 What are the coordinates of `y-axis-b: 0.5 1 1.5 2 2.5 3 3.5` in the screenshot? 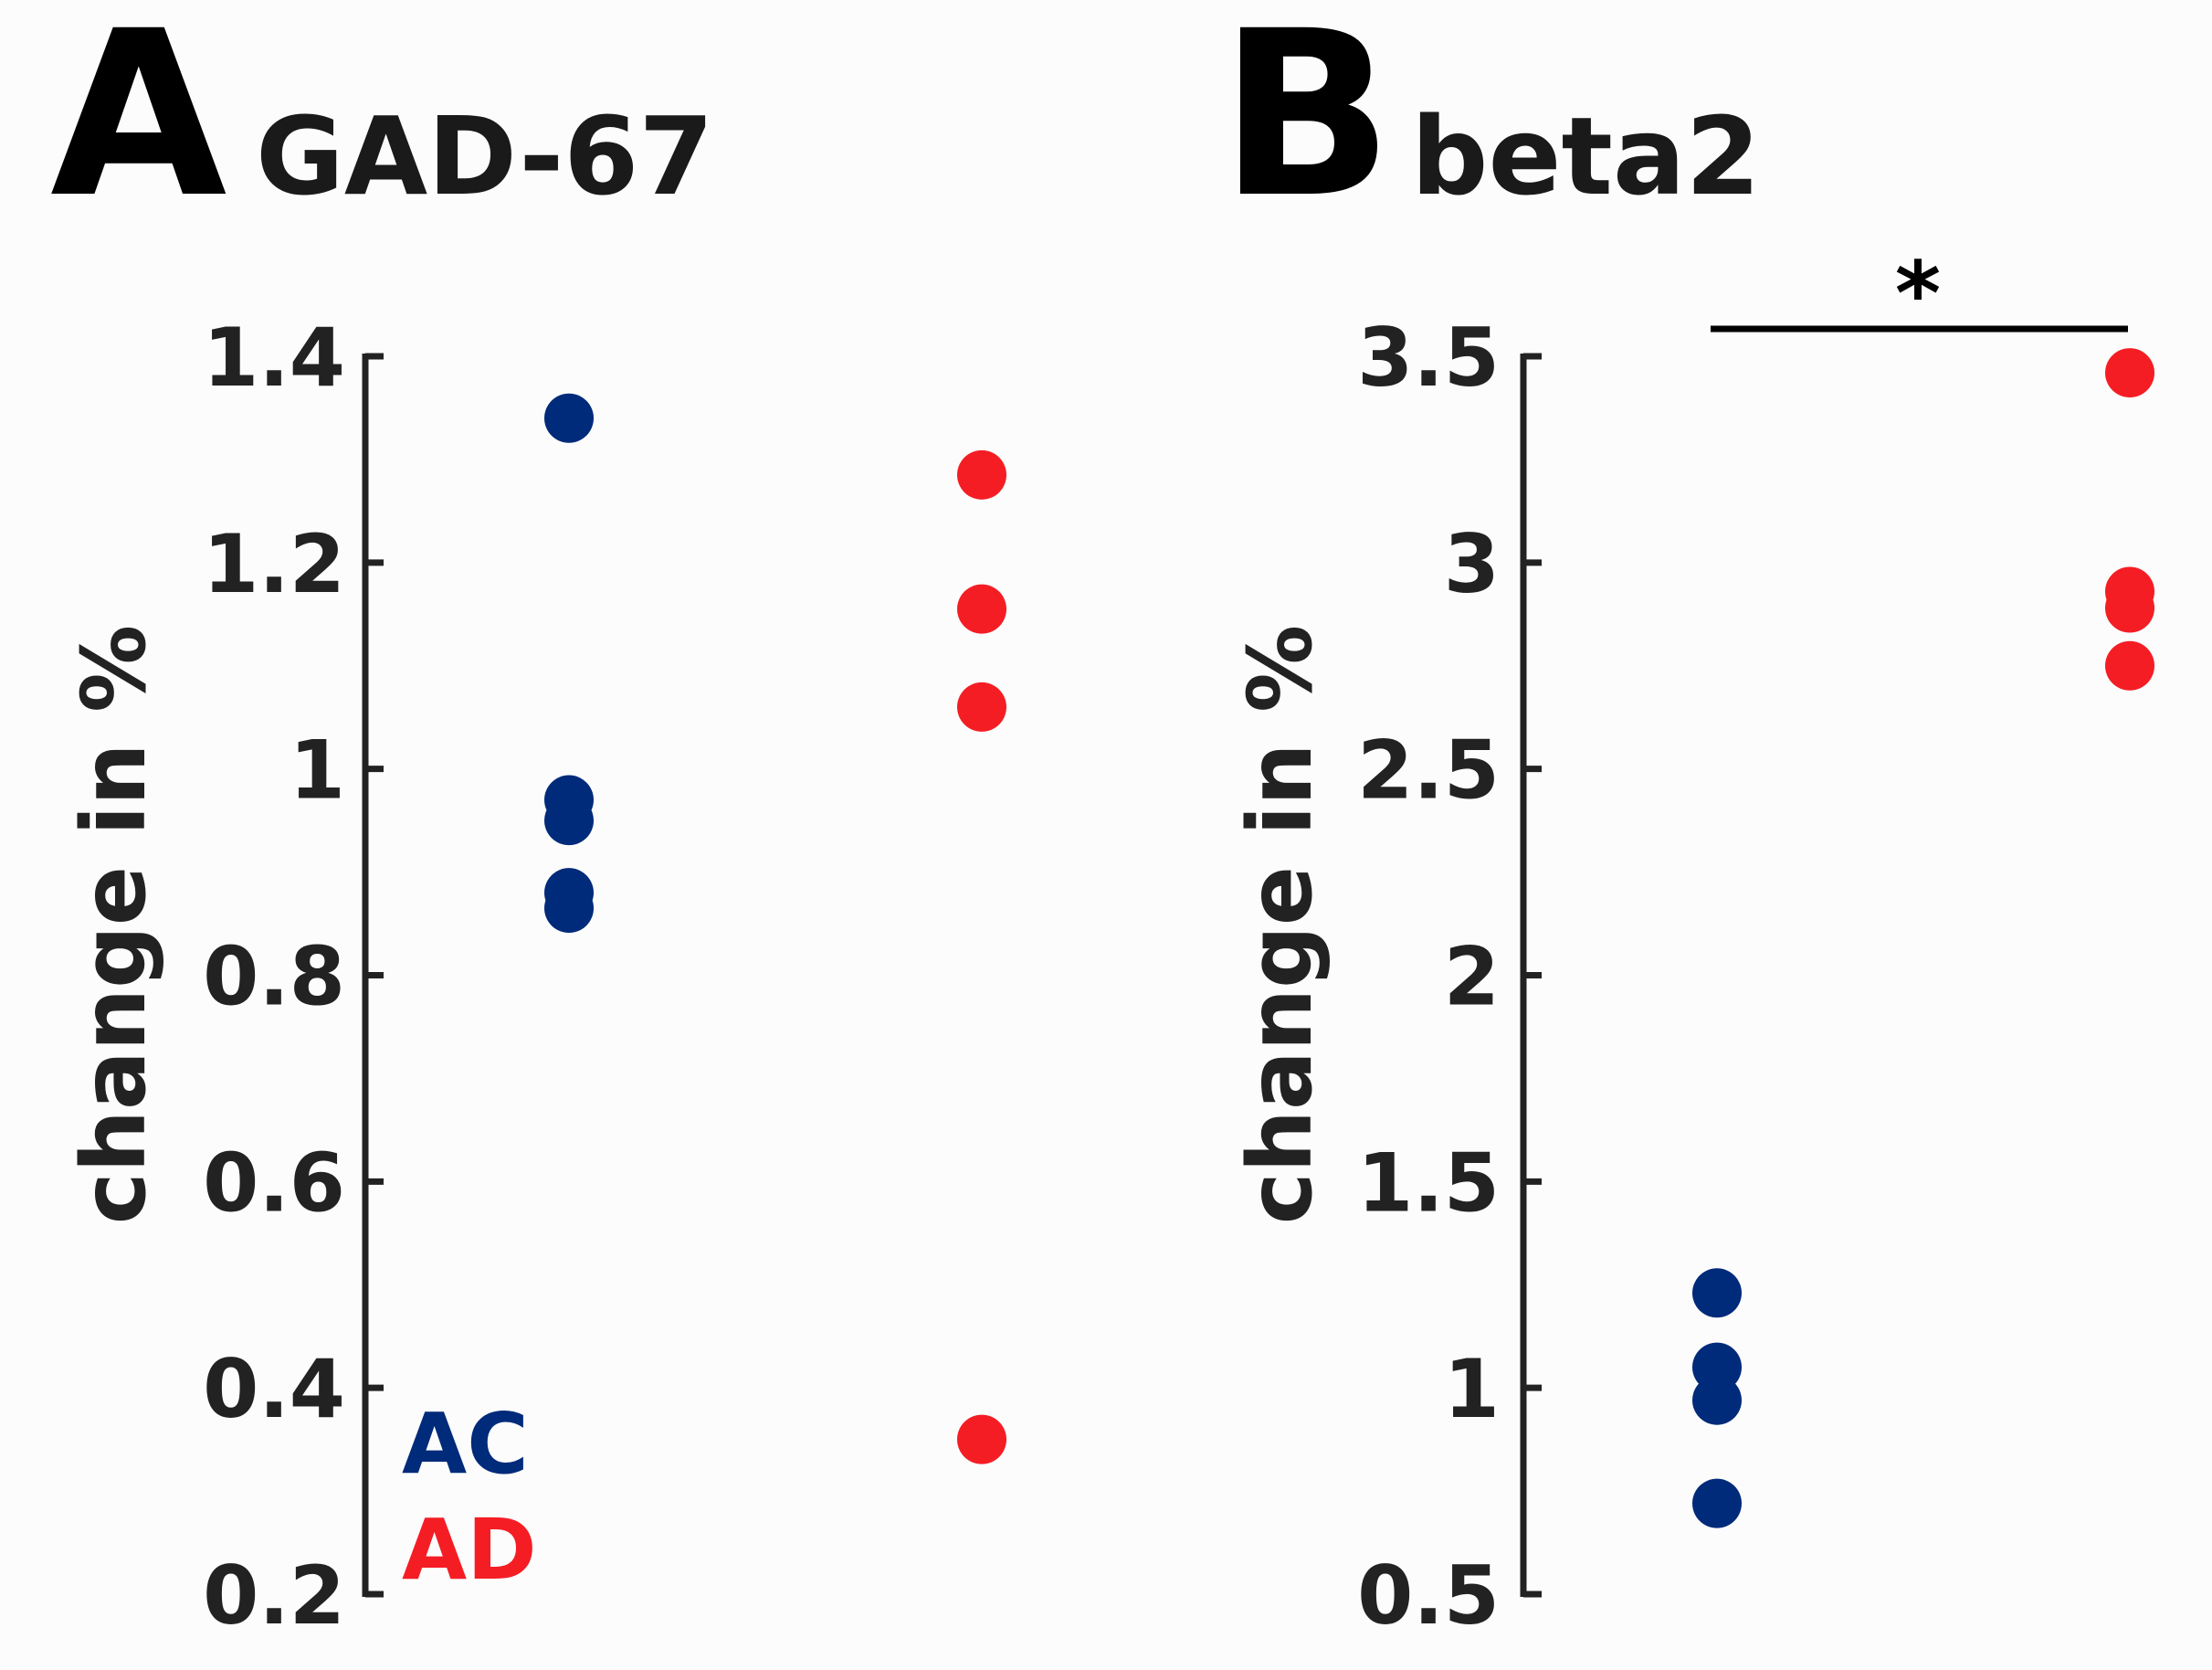 It's located at (1449, 977).